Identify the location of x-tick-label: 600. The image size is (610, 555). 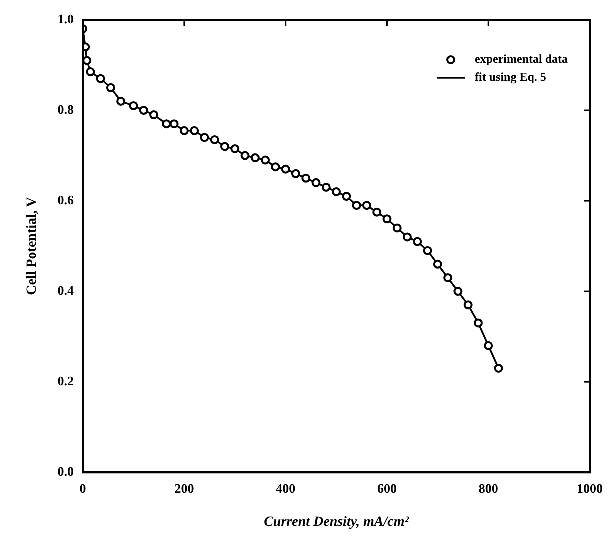
(387, 488).